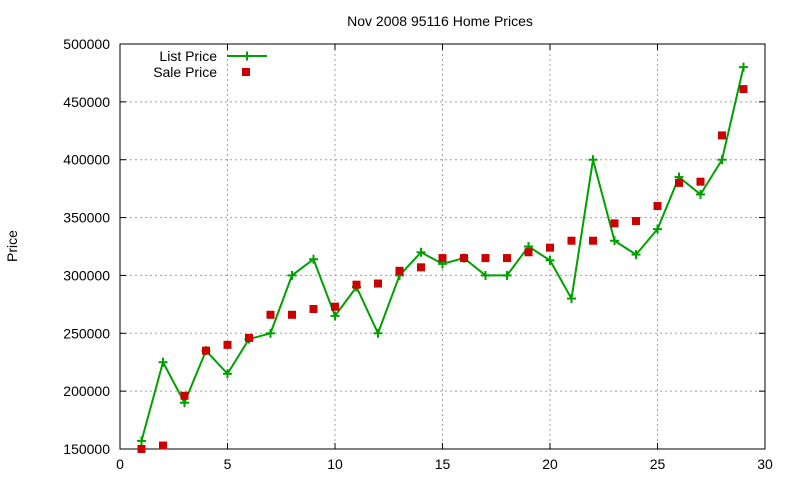 The image size is (800, 485). What do you see at coordinates (440, 21) in the screenshot?
I see `chart-title: Nov 2008 95116 Home Prices` at bounding box center [440, 21].